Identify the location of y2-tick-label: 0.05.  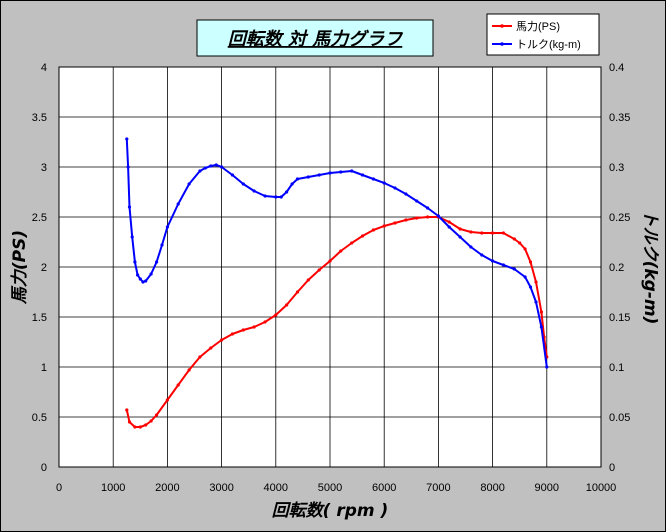
(619, 418).